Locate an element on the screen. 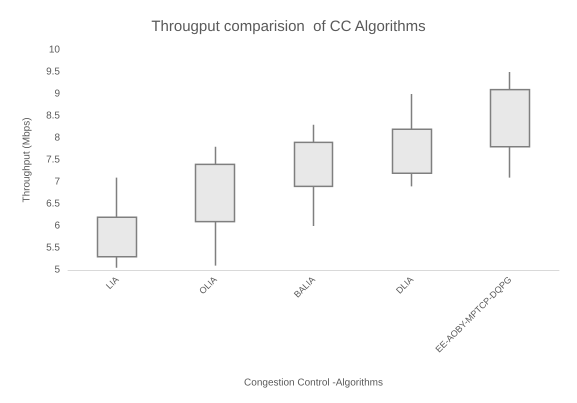 This screenshot has width=577, height=403. y-tick-label: 10 is located at coordinates (54, 50).